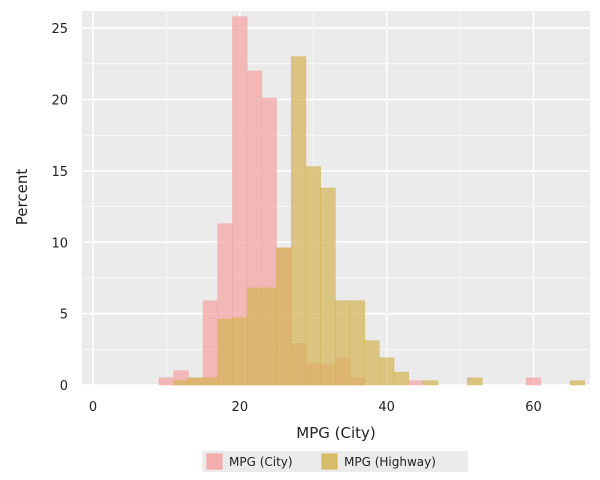 This screenshot has height=480, width=600. Describe the element at coordinates (386, 407) in the screenshot. I see `x-tick-label: 40` at that location.